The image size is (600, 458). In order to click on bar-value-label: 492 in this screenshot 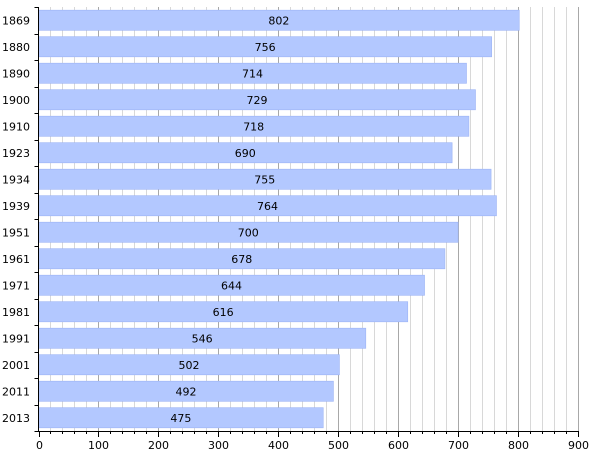, I will do `click(185, 391)`.